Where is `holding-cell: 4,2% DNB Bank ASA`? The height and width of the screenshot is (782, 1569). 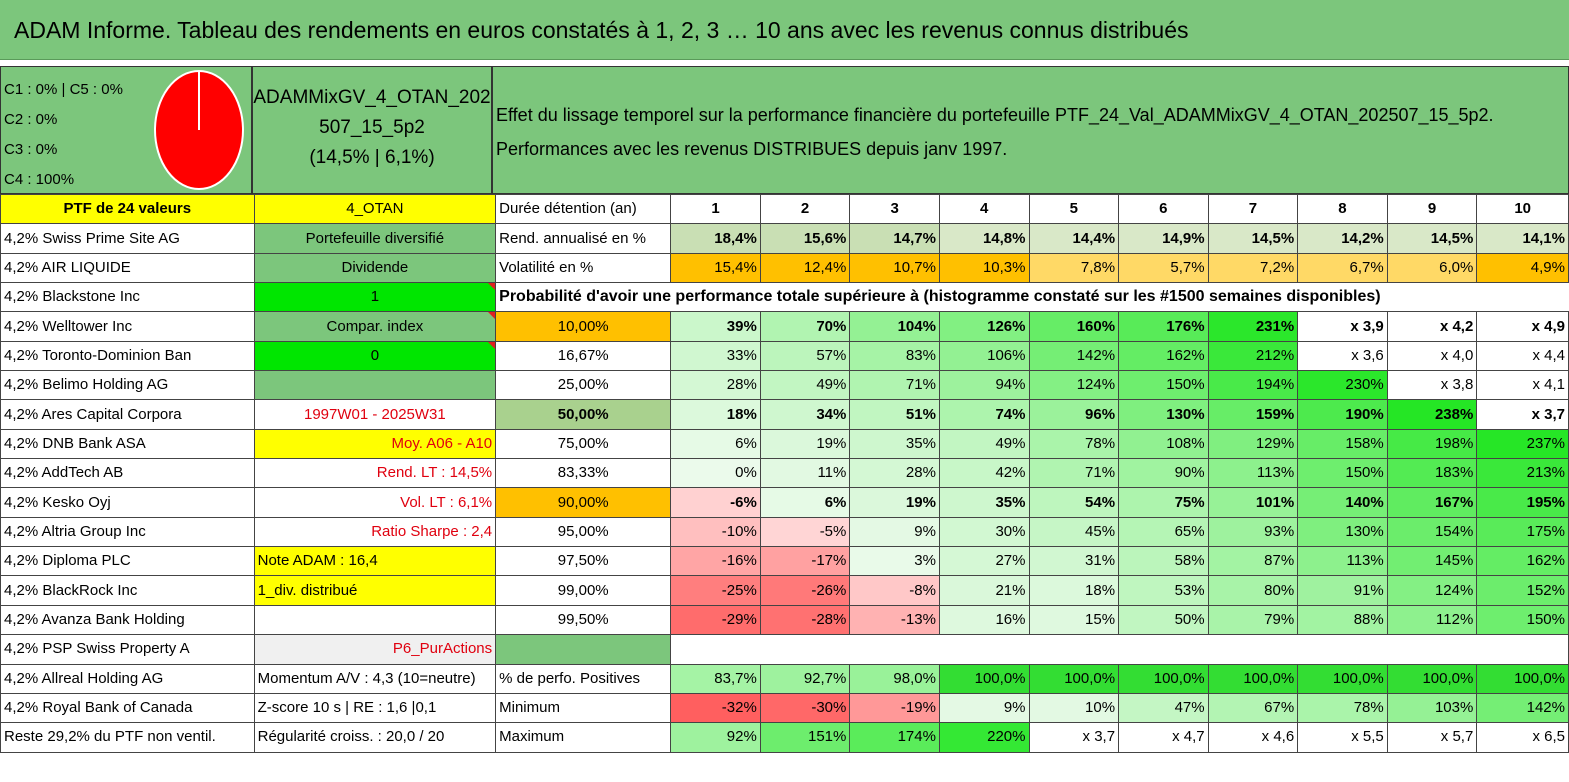
holding-cell: 4,2% DNB Bank ASA is located at coordinates (127, 444).